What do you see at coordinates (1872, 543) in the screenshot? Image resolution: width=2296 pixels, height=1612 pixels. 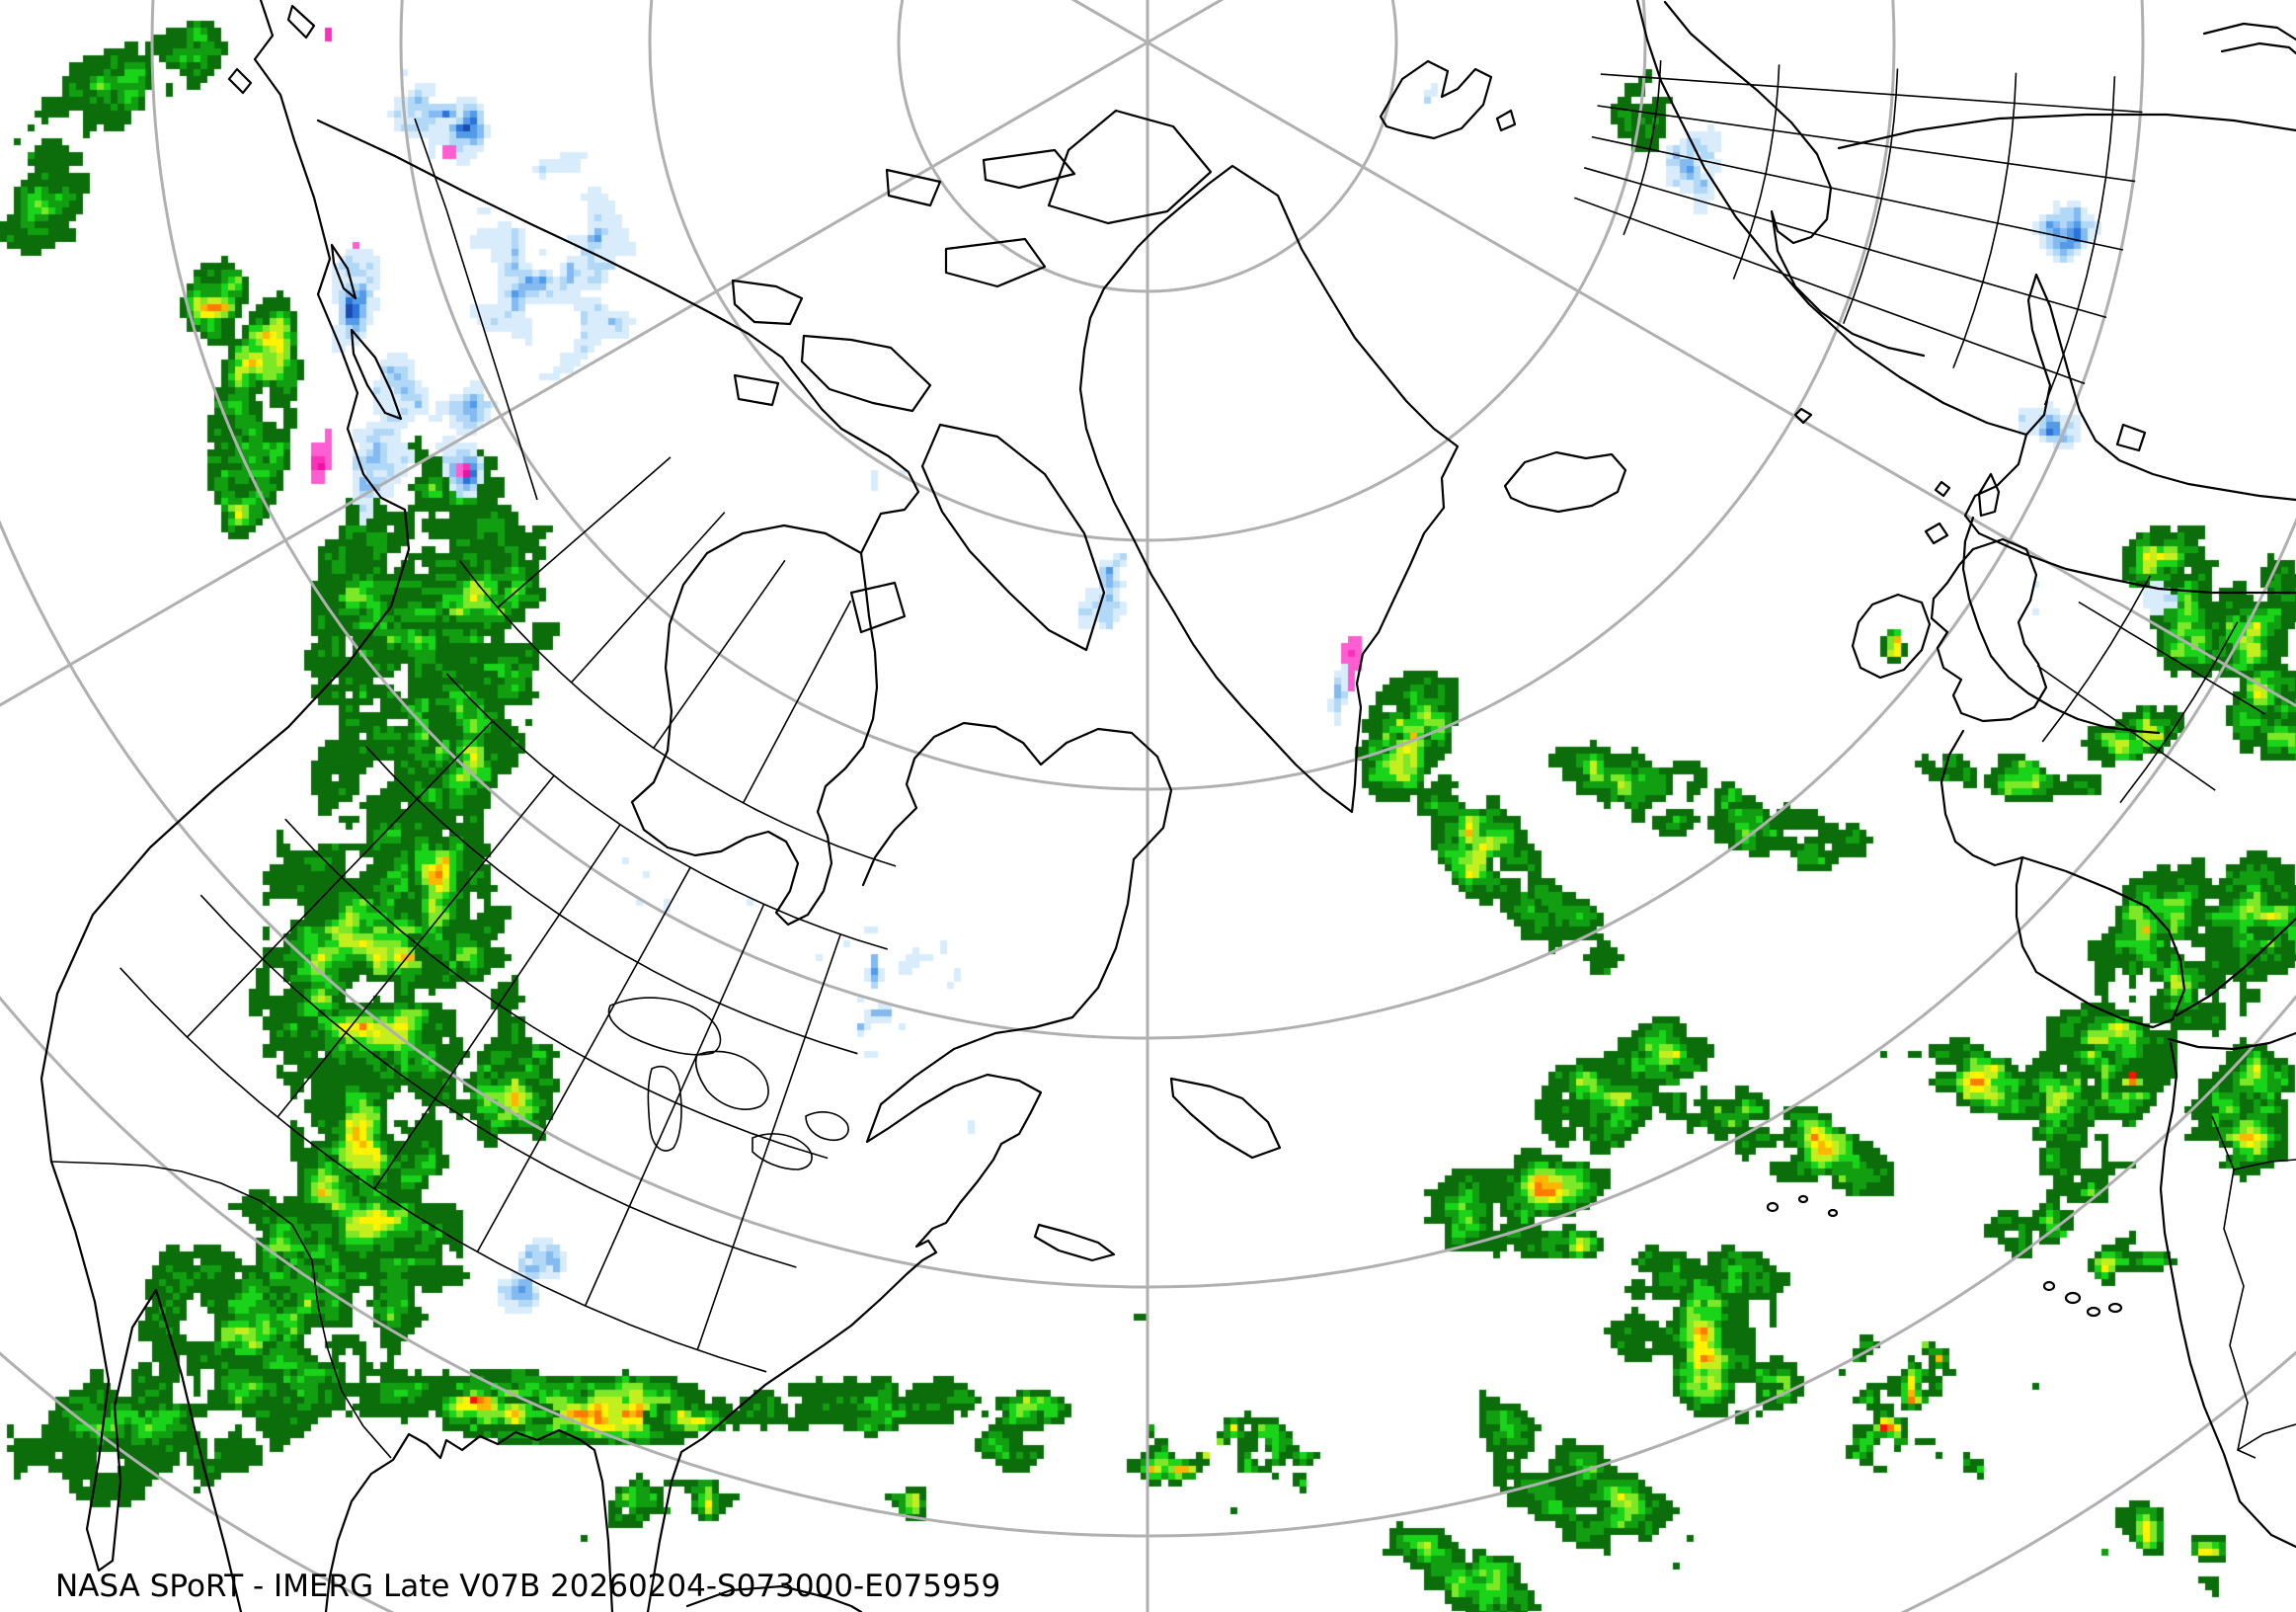 I see `coast-ireland` at bounding box center [1872, 543].